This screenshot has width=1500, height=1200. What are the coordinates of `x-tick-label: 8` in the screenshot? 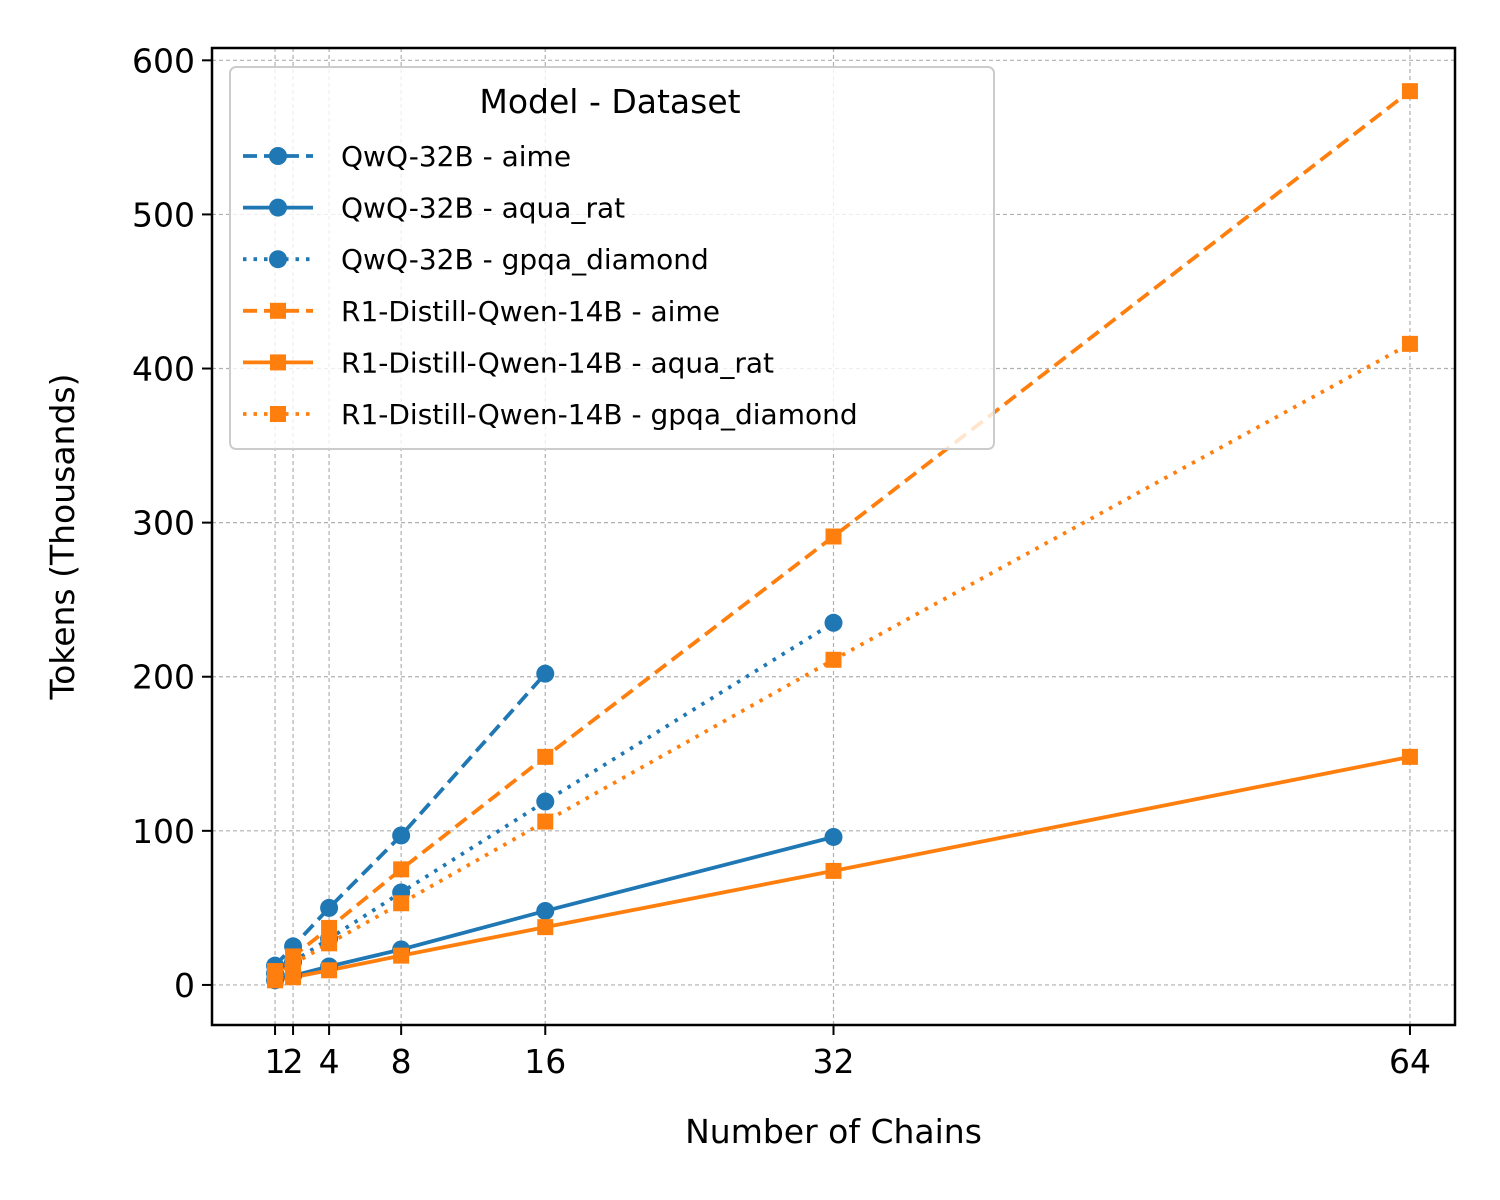 It's located at (401, 1061).